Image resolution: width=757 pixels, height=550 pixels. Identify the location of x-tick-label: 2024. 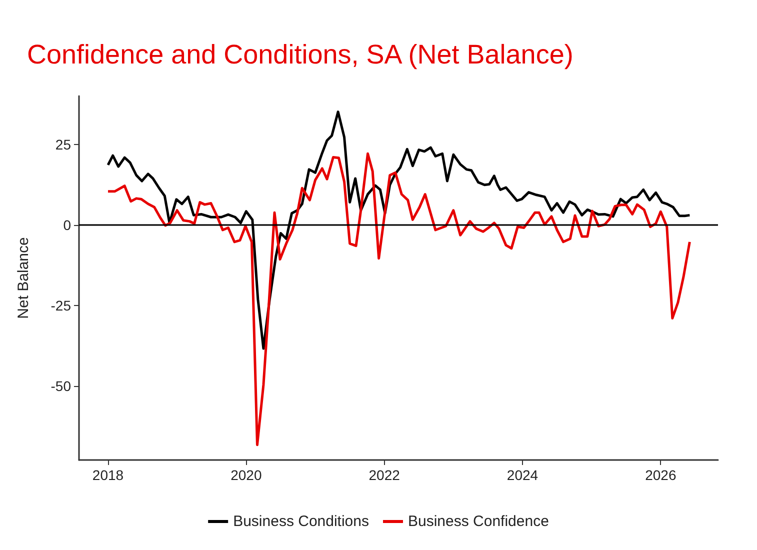
(522, 475).